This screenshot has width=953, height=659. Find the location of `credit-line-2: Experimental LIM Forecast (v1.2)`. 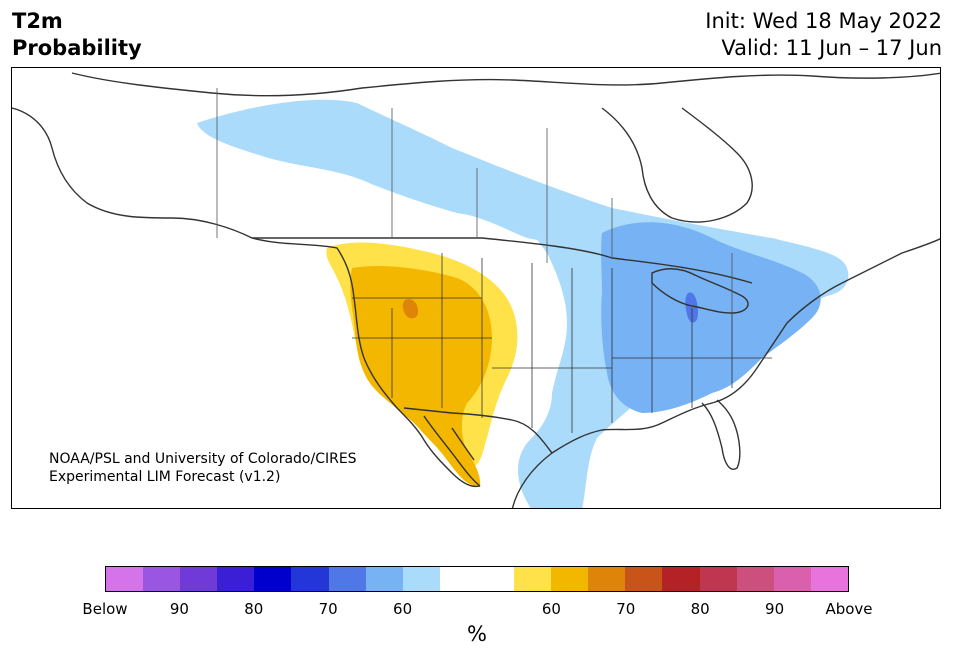

credit-line-2: Experimental LIM Forecast (v1.2) is located at coordinates (165, 477).